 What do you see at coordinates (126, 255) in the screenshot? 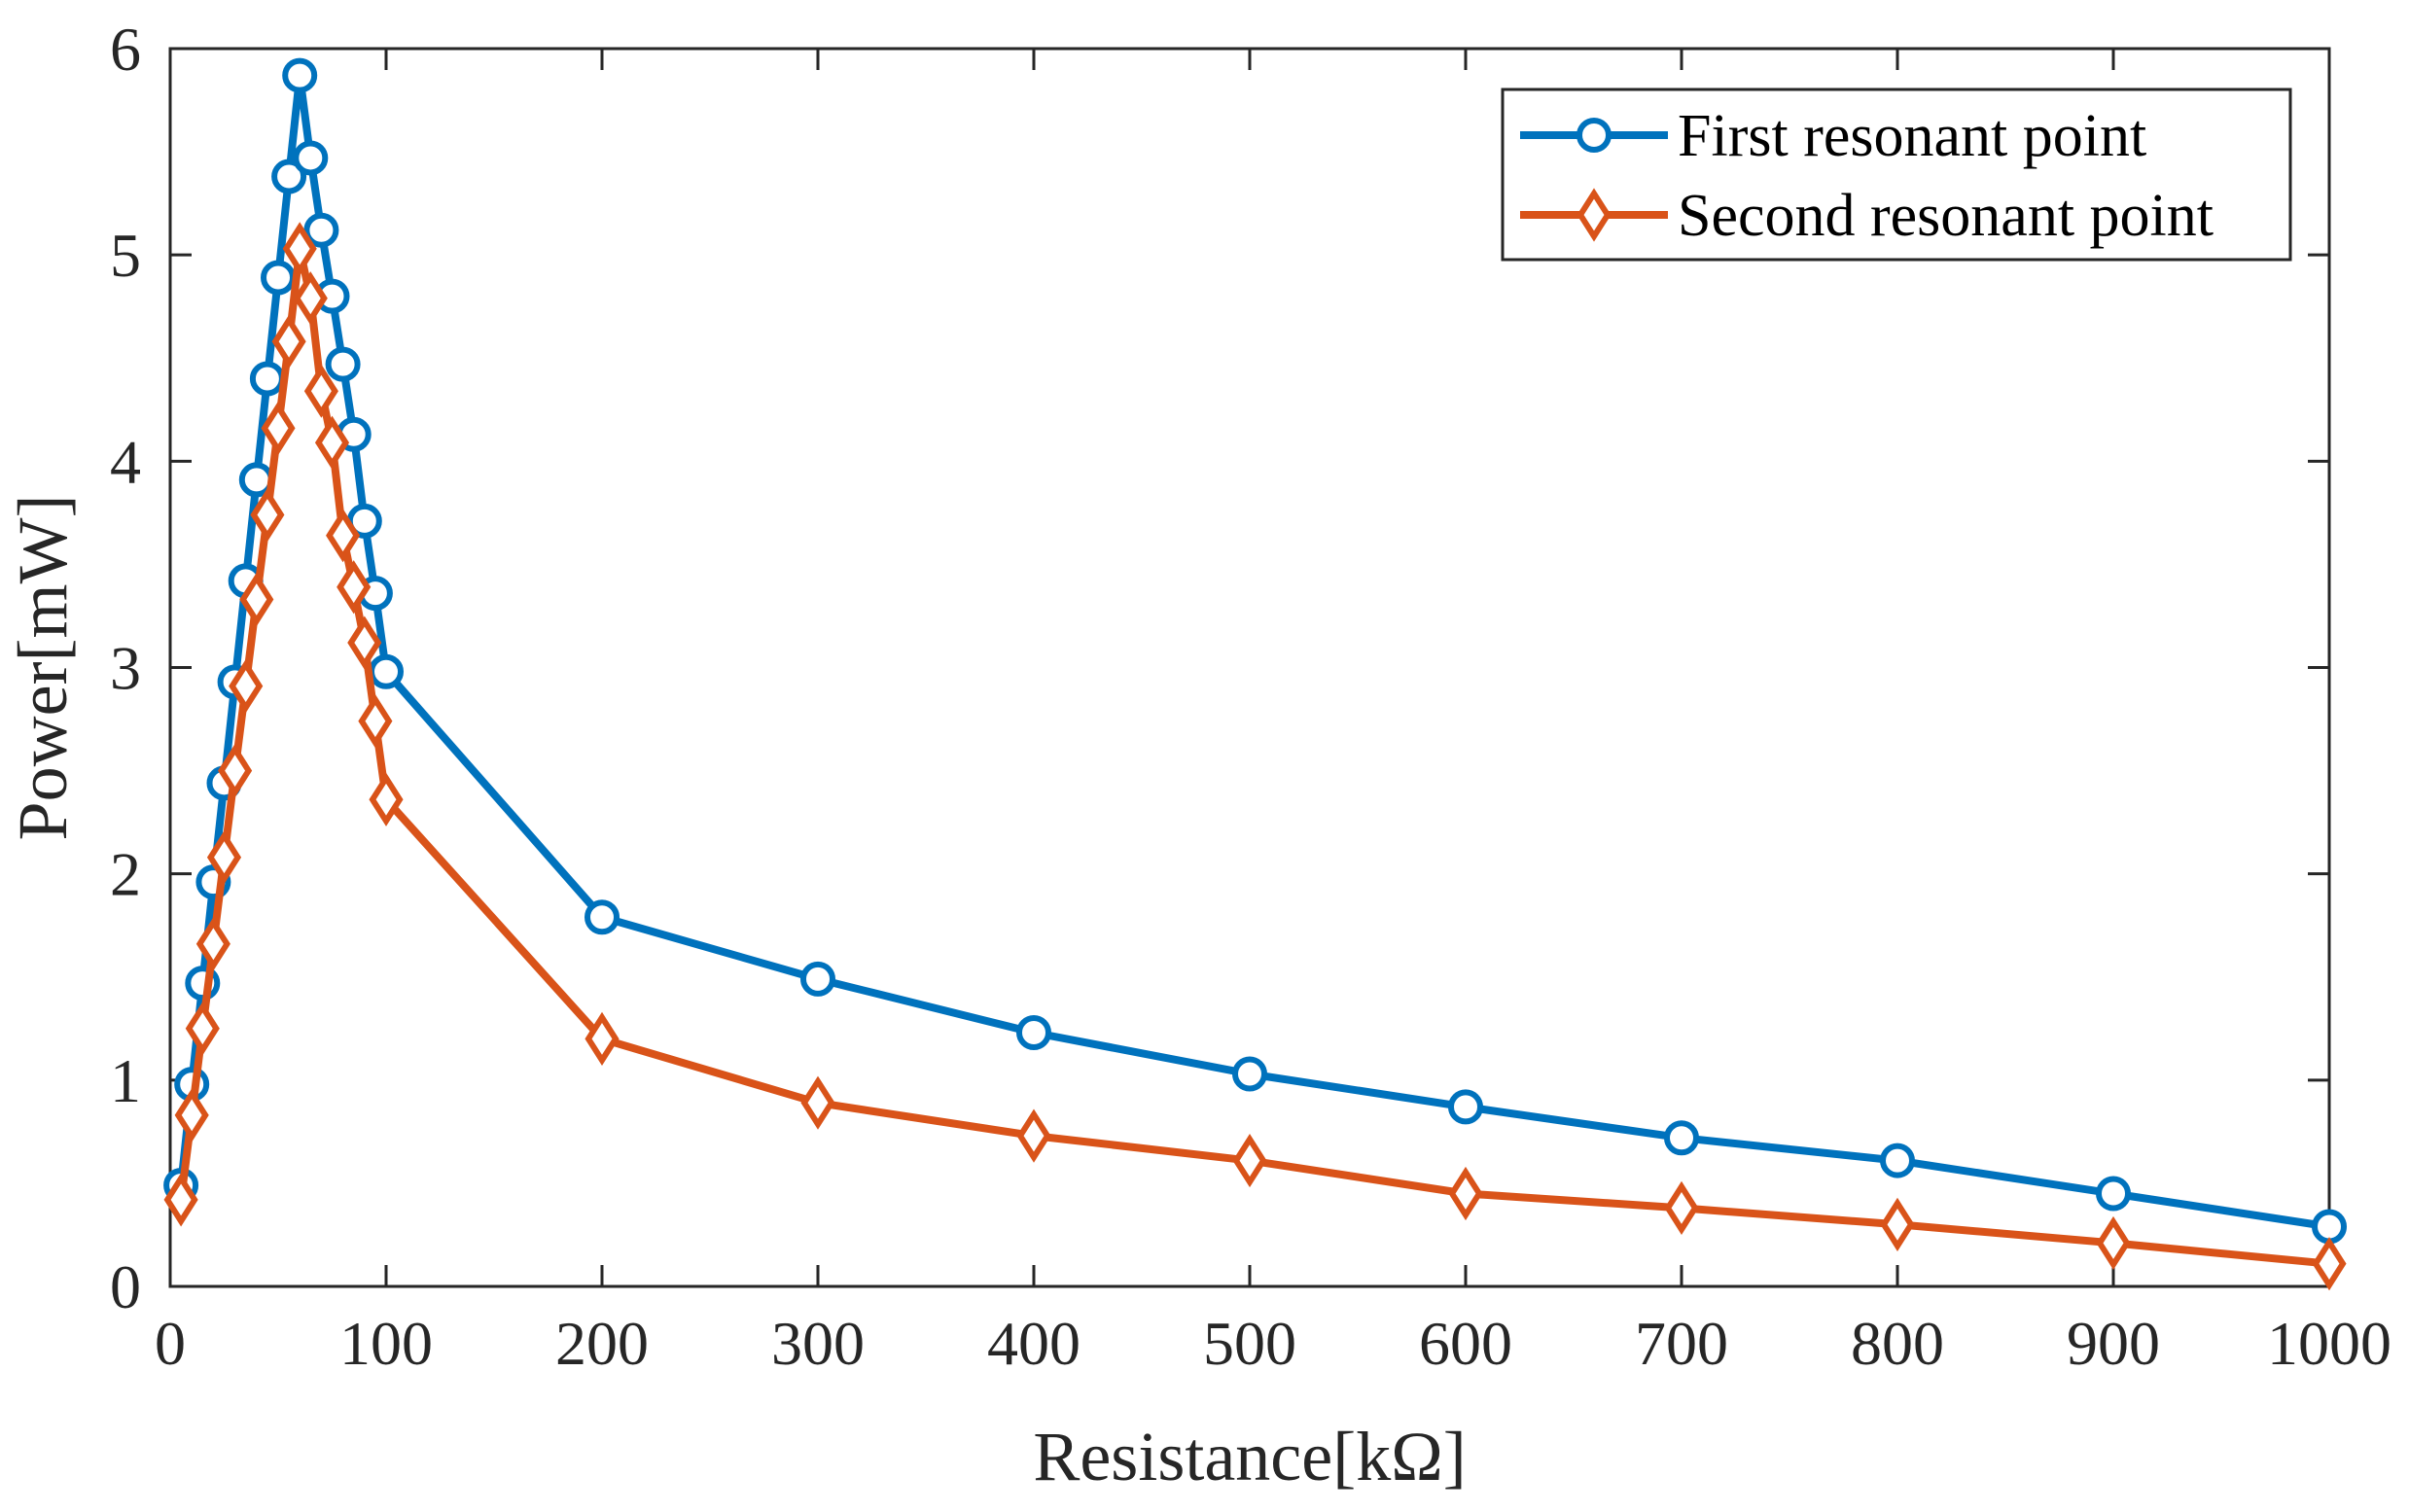
I see `y-tick-label: 5` at bounding box center [126, 255].